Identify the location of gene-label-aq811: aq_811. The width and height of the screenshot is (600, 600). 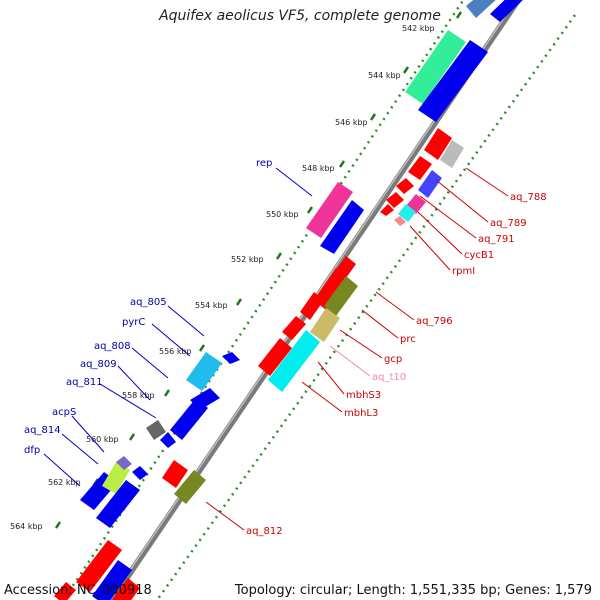
(84, 382).